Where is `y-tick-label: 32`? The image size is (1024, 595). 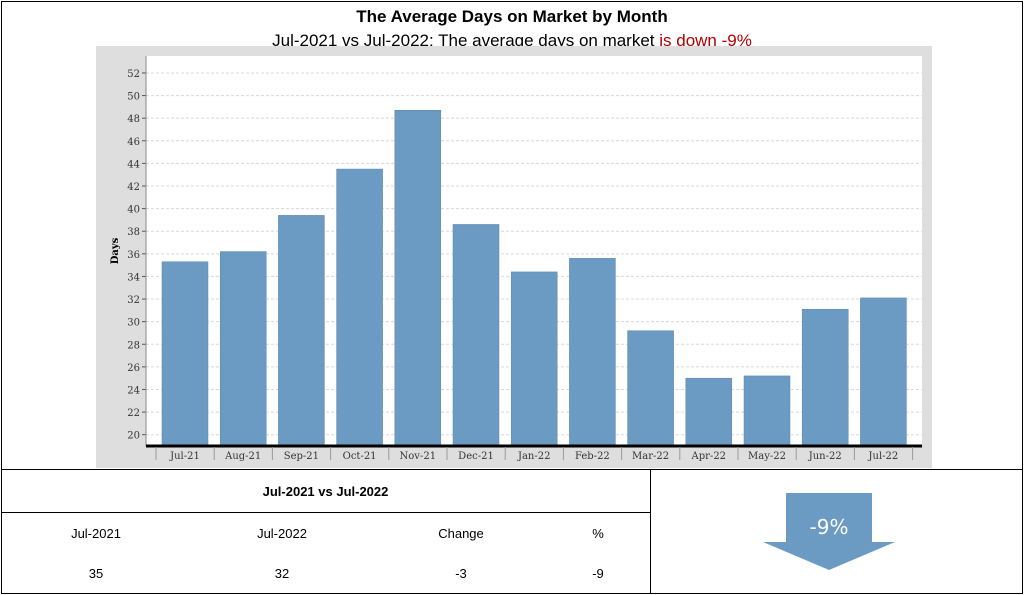
y-tick-label: 32 is located at coordinates (133, 300).